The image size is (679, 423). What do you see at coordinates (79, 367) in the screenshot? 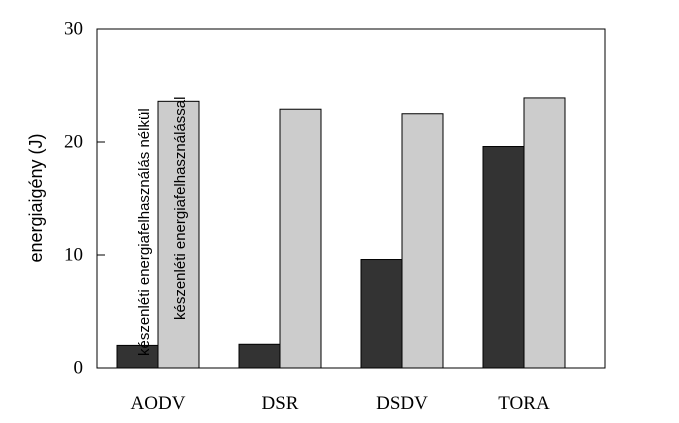
I see `y-tick-label: 0` at bounding box center [79, 367].